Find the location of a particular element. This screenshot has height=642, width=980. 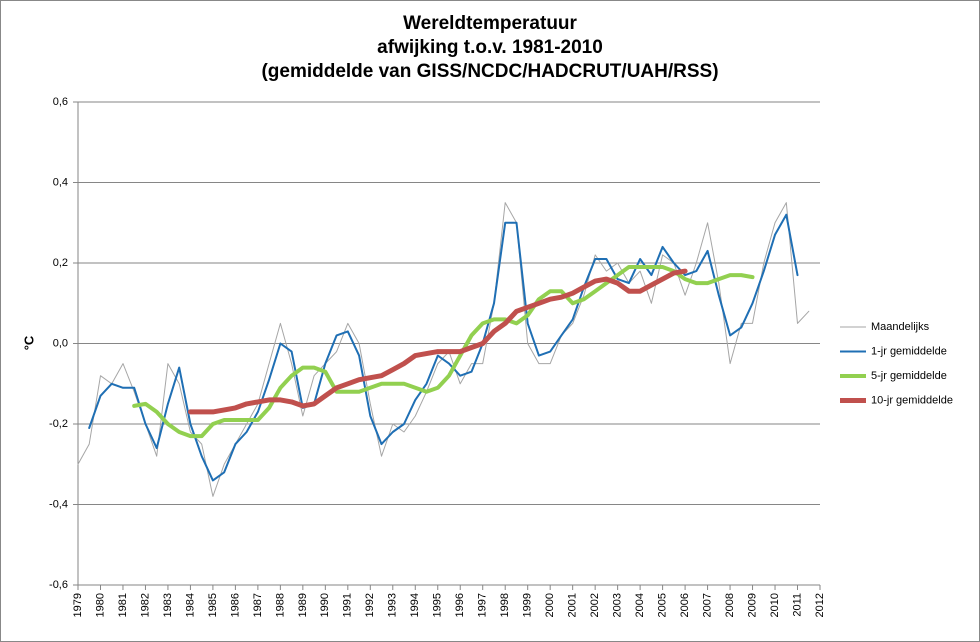

y-tick-label: 0,6 is located at coordinates (60, 102).